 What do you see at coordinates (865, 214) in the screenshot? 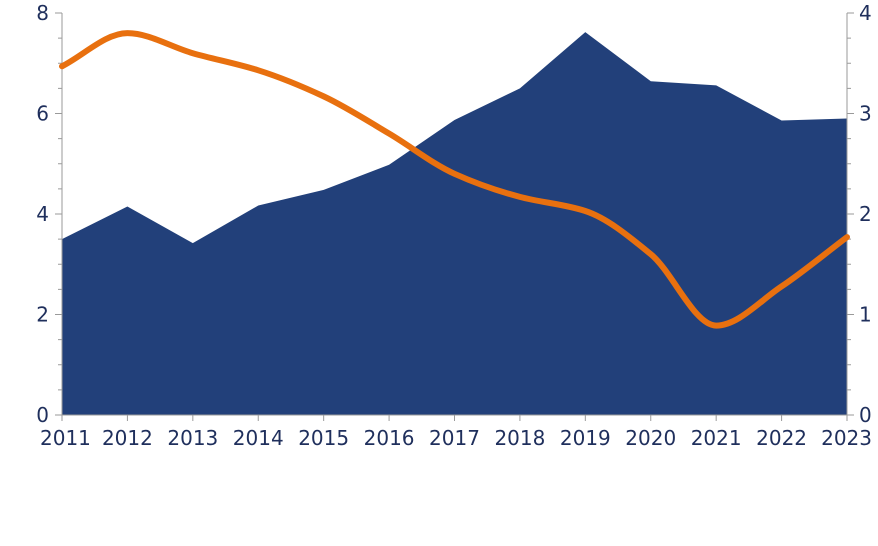
I see `right-tick-label-2: 2` at bounding box center [865, 214].